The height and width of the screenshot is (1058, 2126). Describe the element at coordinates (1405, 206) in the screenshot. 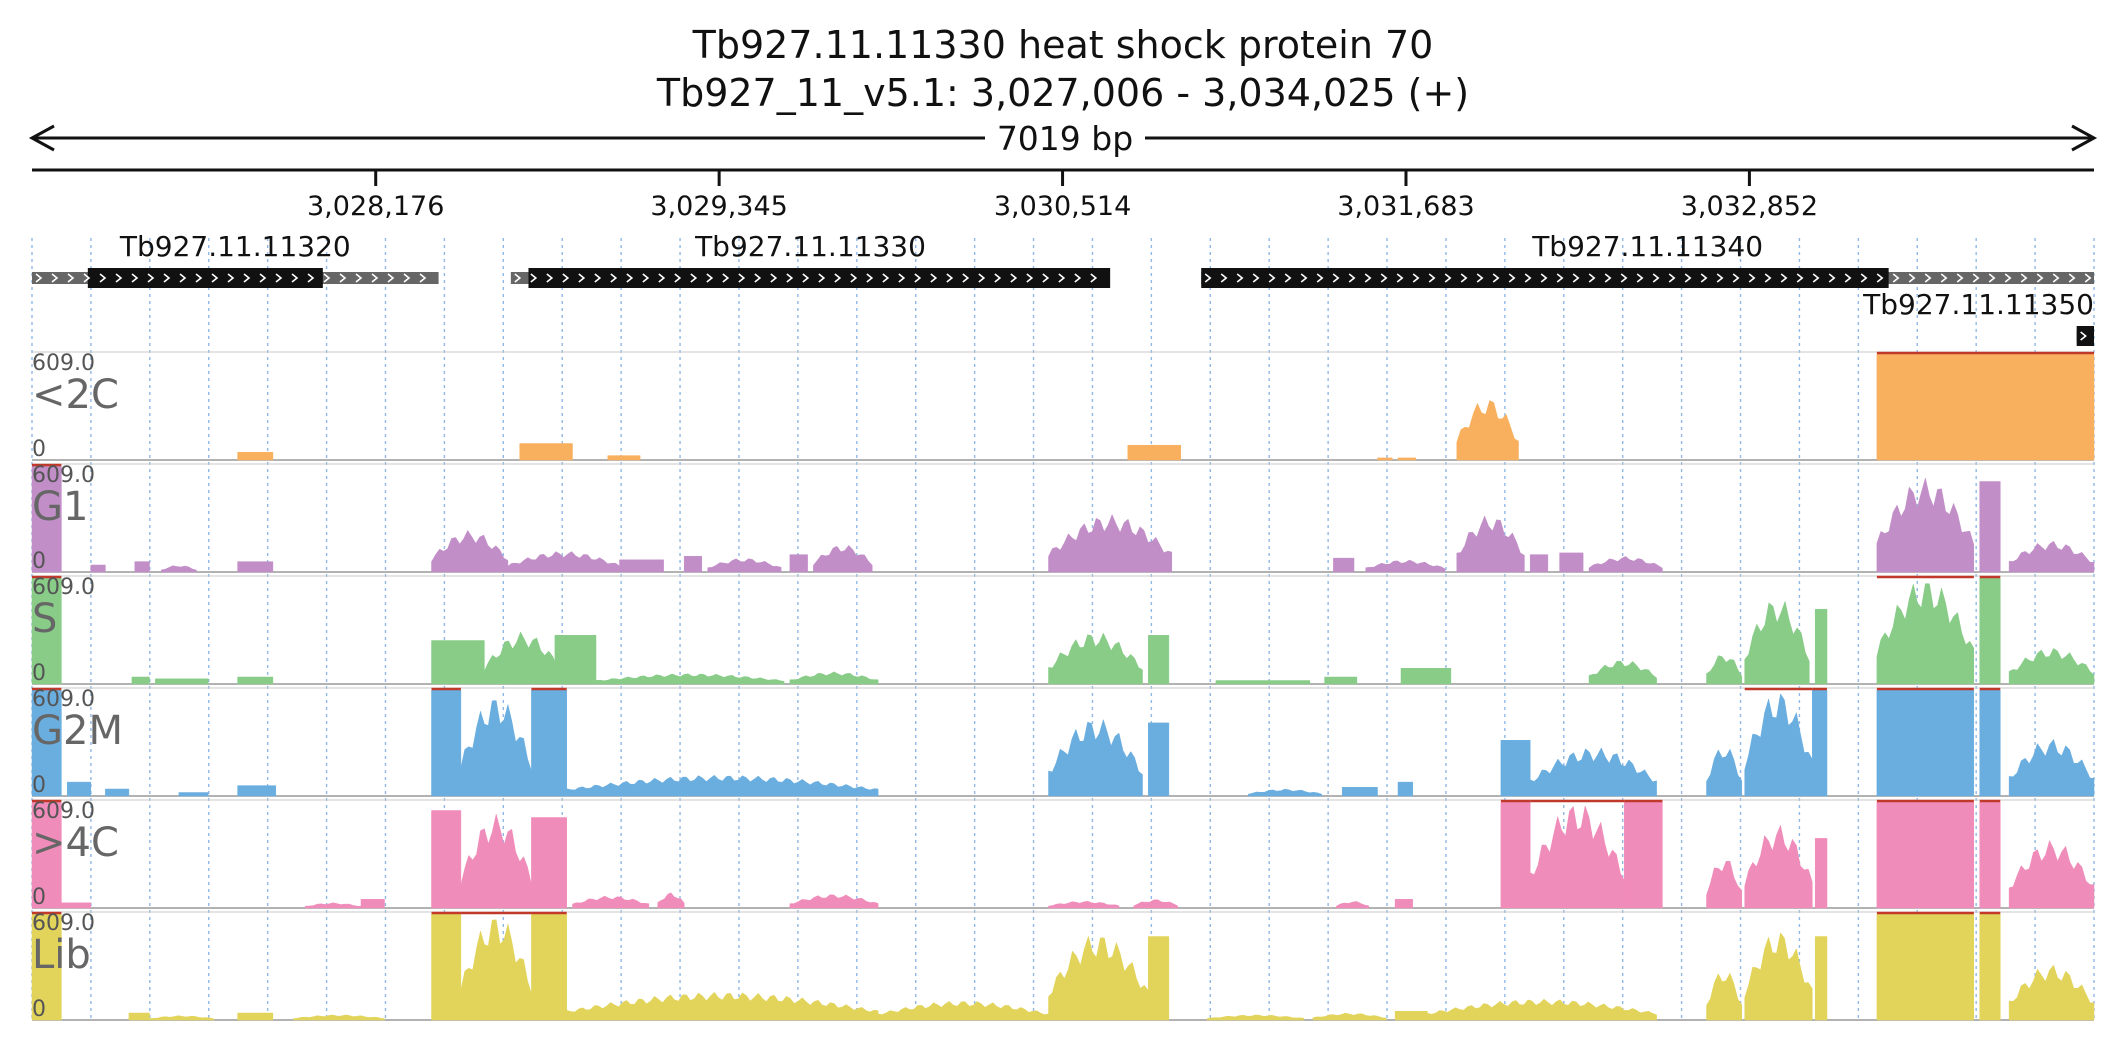

I see `axis-tick-label: 3,031,683` at that location.